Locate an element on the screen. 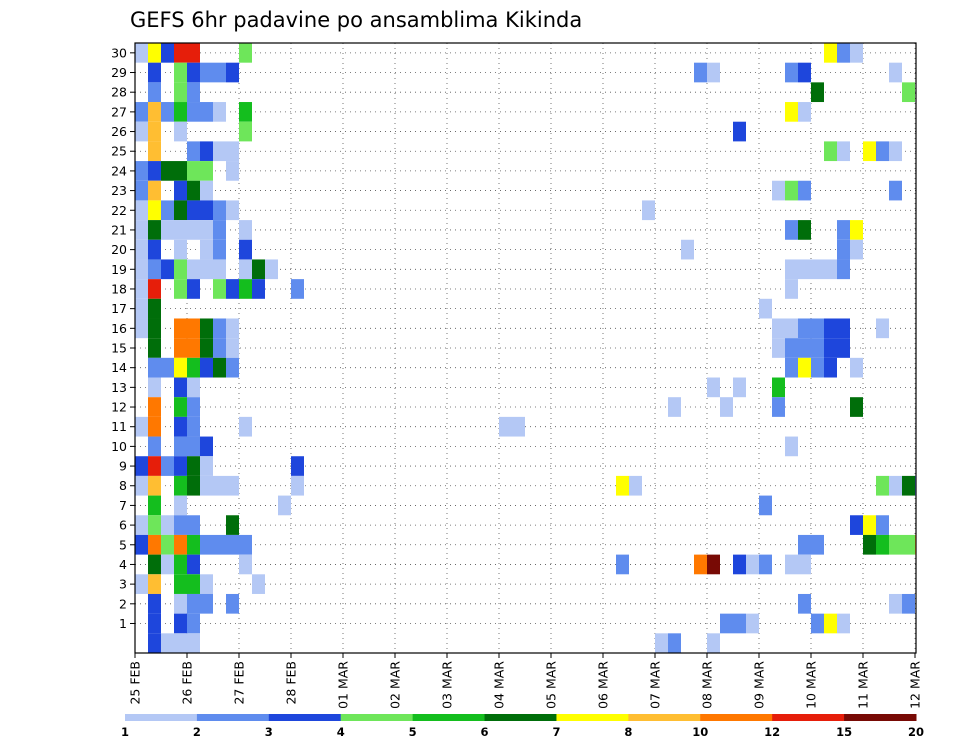 The height and width of the screenshot is (742, 960). y-tick-label: 15 is located at coordinates (119, 348).